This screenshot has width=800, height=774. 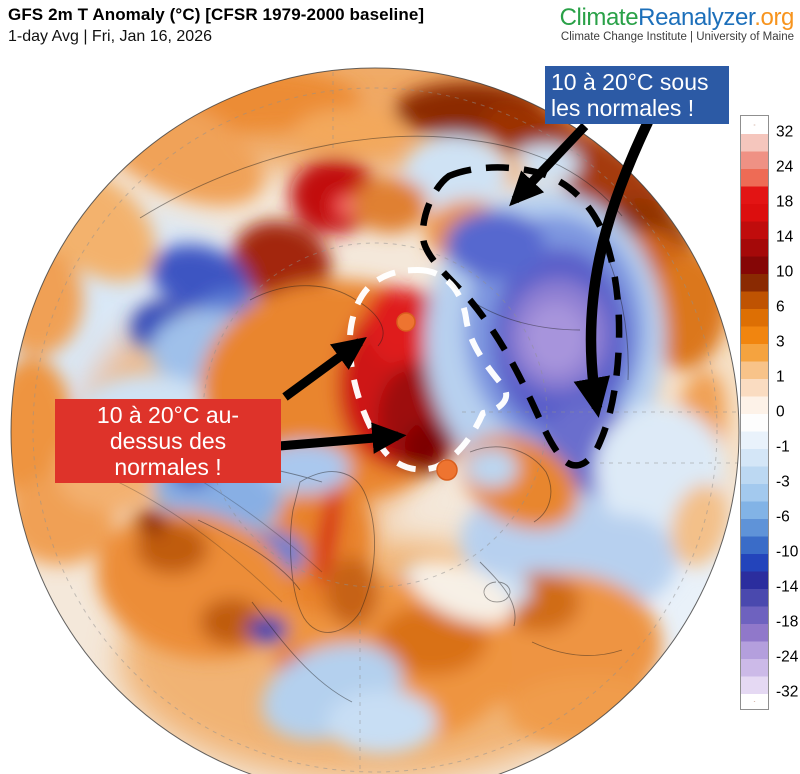 I want to click on colorbar-tick-label: -6, so click(x=783, y=517).